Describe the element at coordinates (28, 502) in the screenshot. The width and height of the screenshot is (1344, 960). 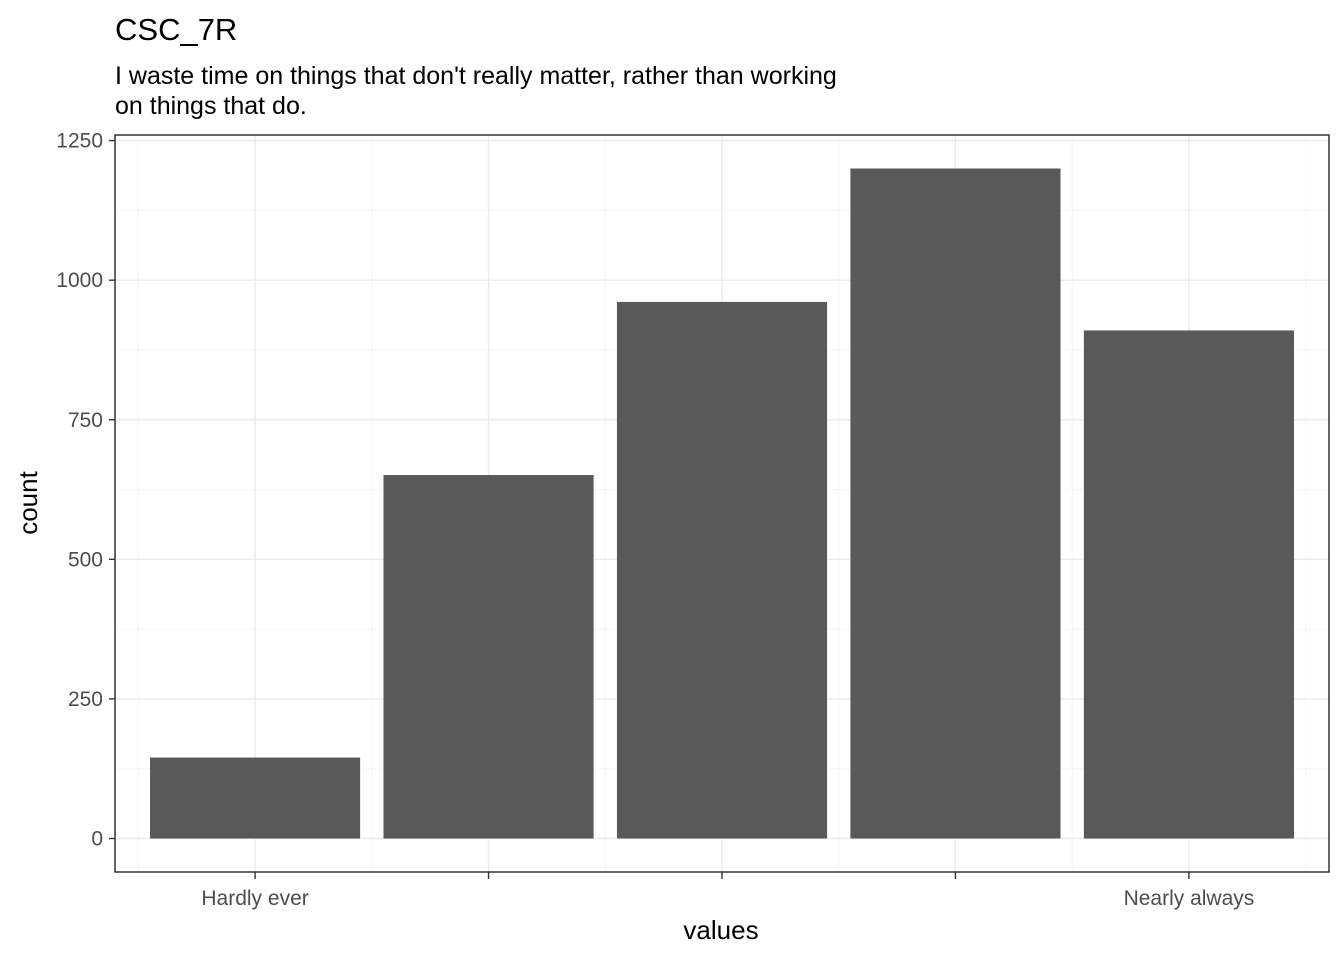
I see `y-axis-title: count` at that location.